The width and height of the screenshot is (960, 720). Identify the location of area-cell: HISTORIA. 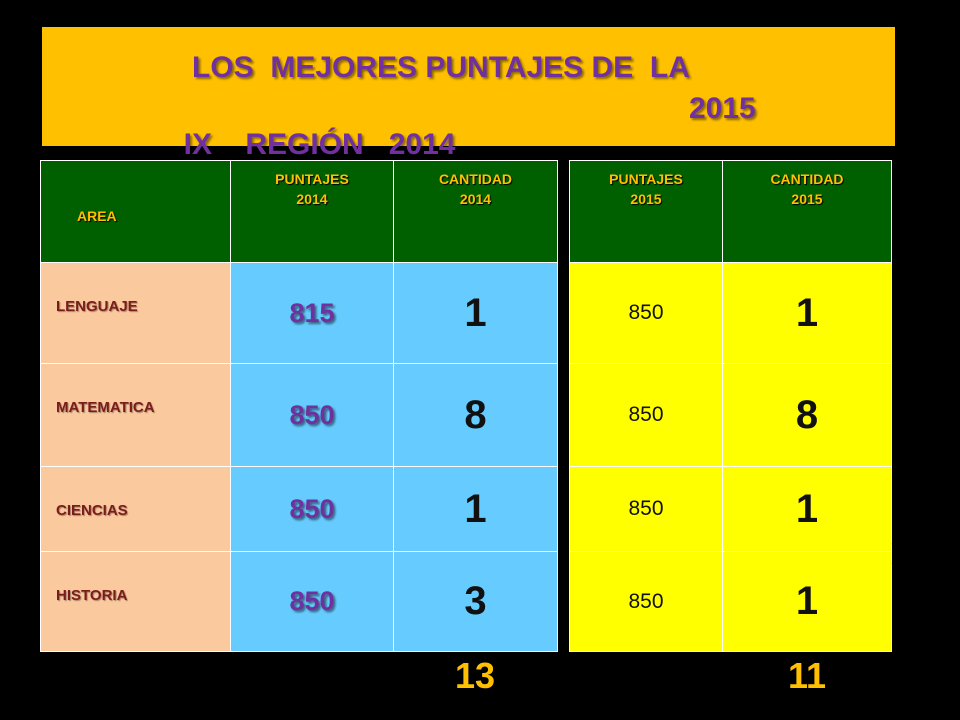
(135, 601).